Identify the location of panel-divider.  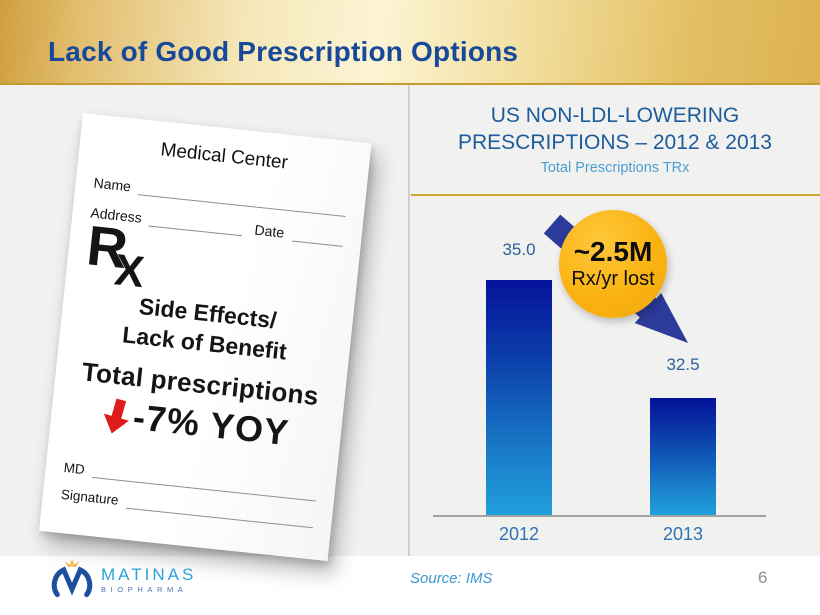
(409, 320).